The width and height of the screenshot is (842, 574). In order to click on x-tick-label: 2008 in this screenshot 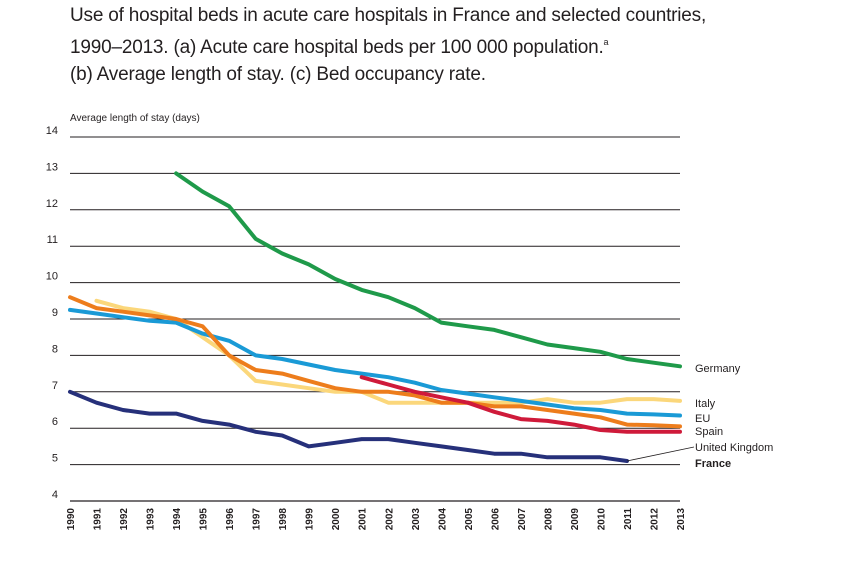, I will do `click(548, 519)`.